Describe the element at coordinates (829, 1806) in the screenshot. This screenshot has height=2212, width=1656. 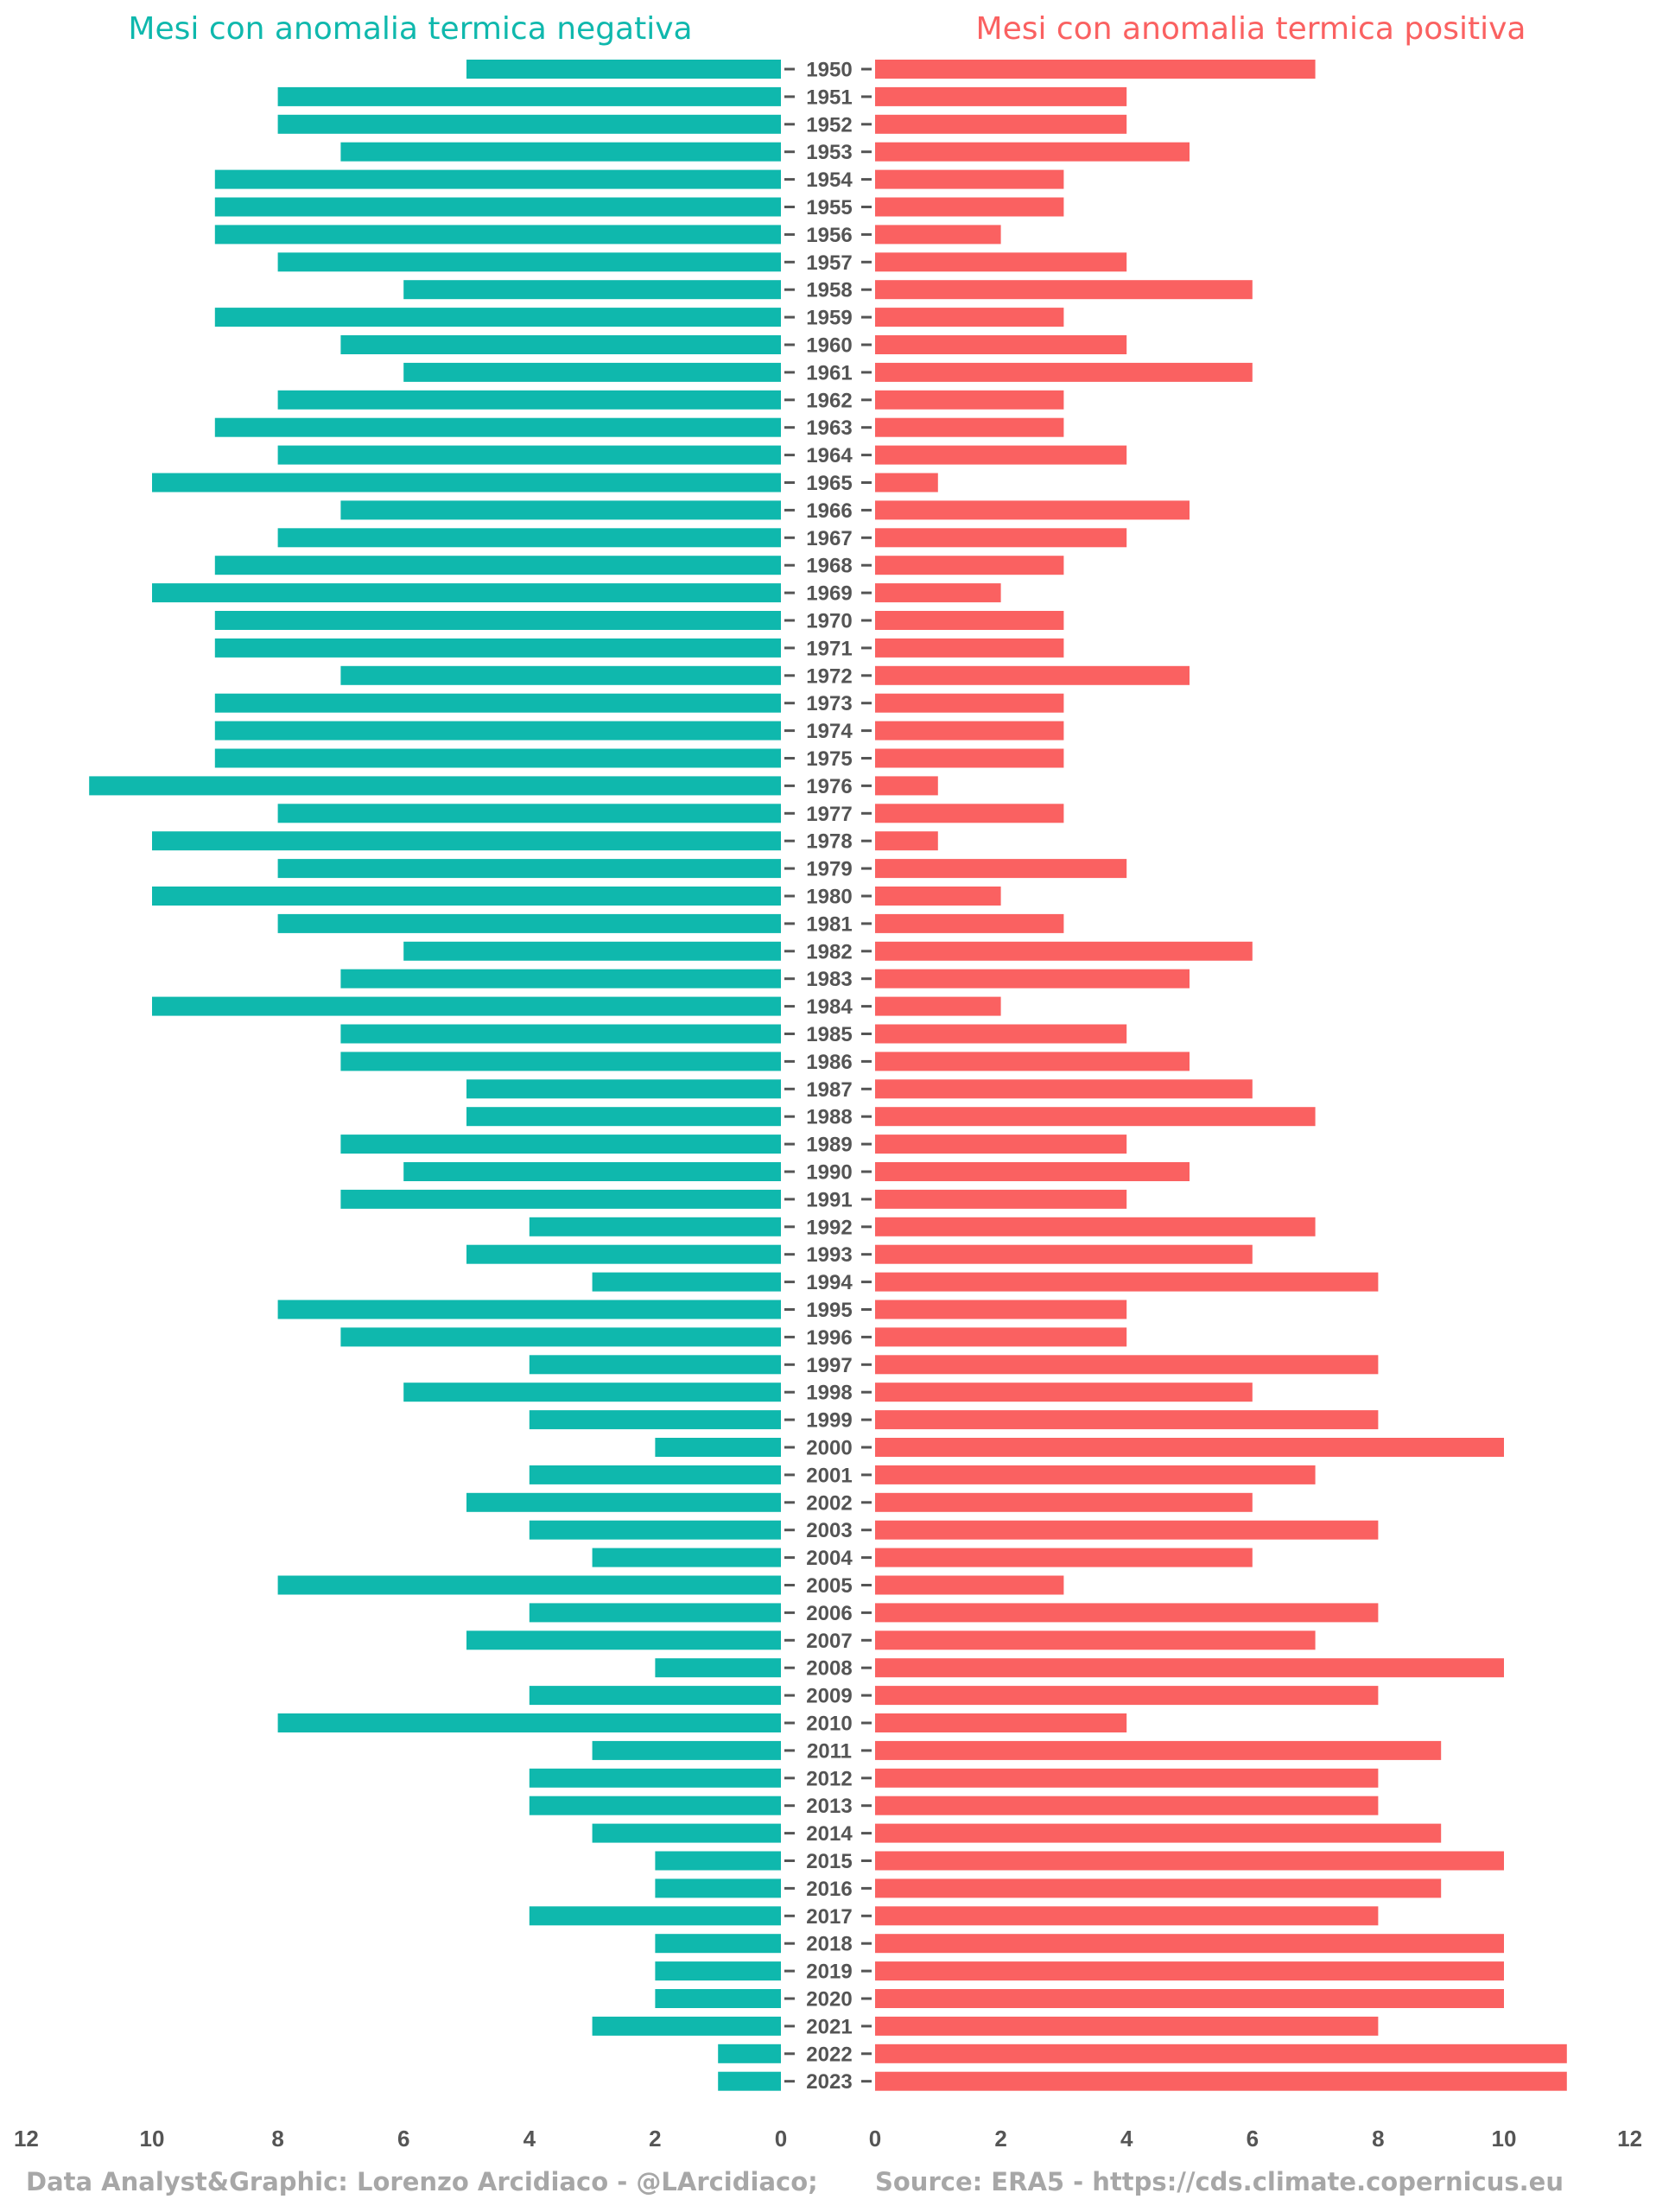
I see `year-label: 2013` at that location.